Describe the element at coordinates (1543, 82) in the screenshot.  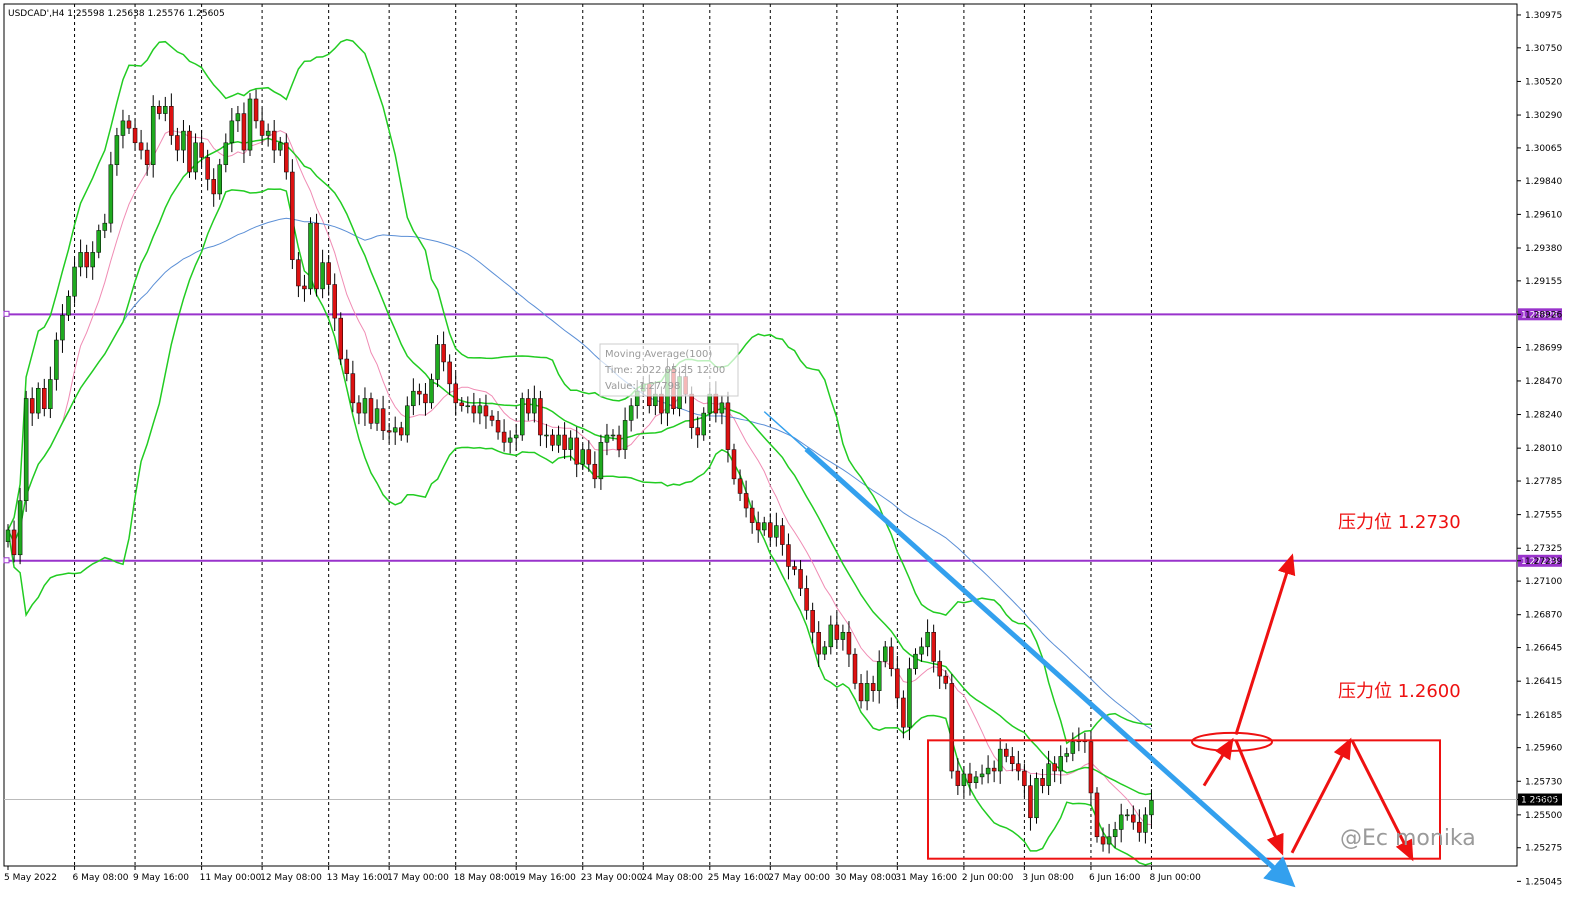
I see `price-tick-label: 1.30520` at that location.